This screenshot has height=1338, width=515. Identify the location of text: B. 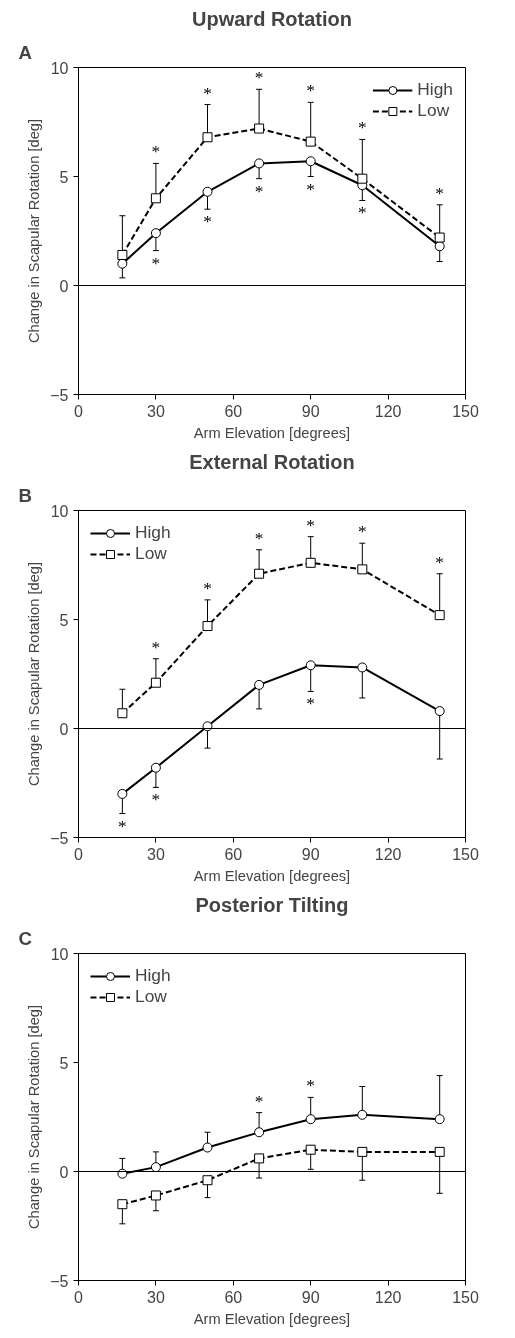
(25, 495).